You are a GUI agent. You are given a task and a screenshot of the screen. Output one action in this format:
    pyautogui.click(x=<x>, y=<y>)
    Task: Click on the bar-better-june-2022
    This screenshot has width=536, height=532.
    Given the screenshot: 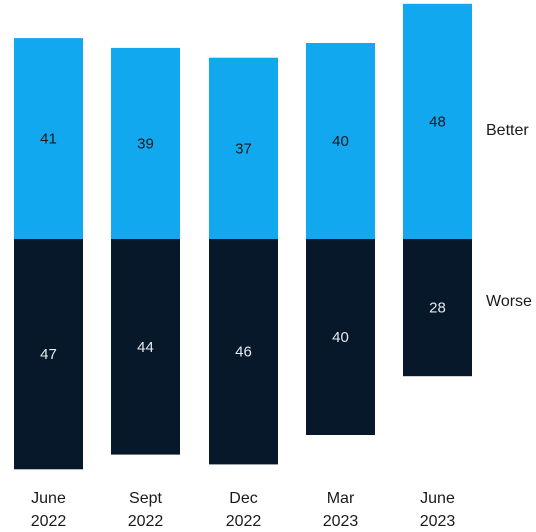 What is the action you would take?
    pyautogui.click(x=48, y=138)
    